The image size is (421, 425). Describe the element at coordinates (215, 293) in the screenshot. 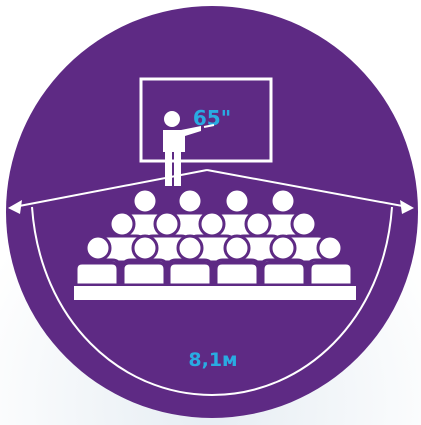

I see `bench` at that location.